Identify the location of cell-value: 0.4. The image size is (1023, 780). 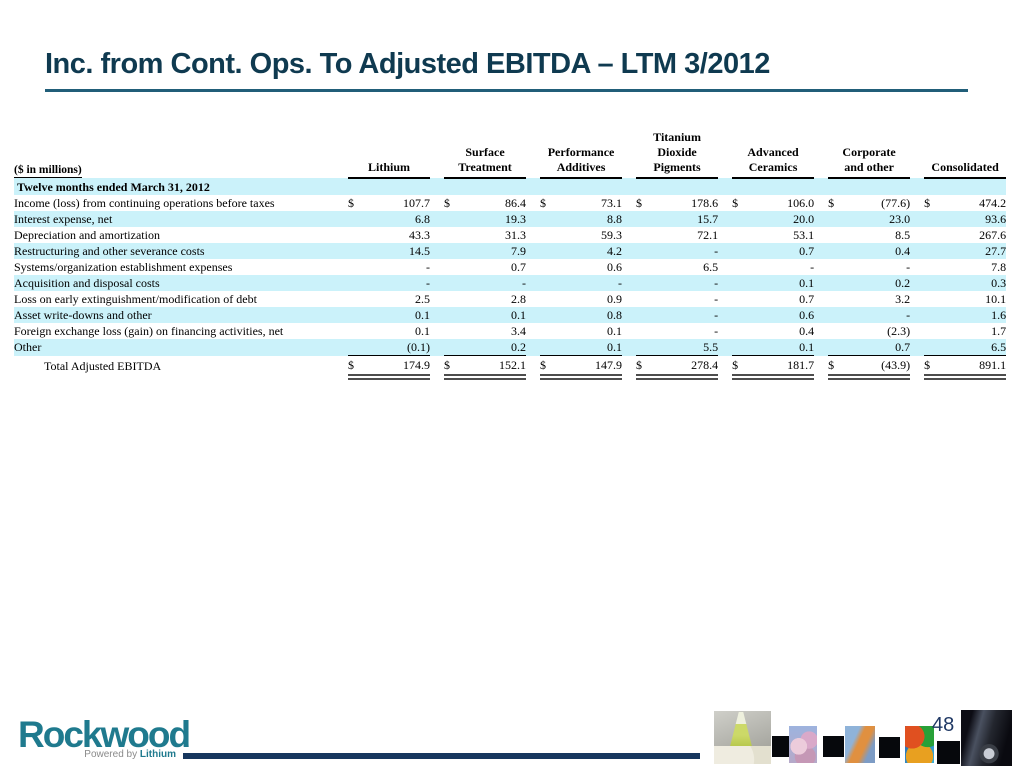
(807, 330).